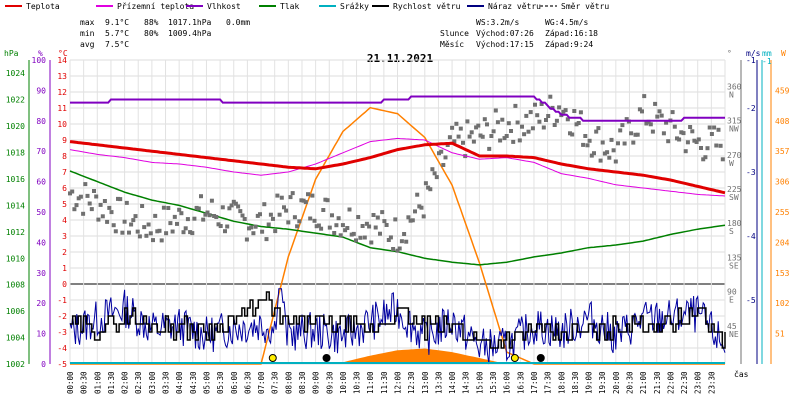 The height and width of the screenshot is (400, 800). What do you see at coordinates (87, 33) in the screenshot?
I see `stat-min-label: min` at bounding box center [87, 33].